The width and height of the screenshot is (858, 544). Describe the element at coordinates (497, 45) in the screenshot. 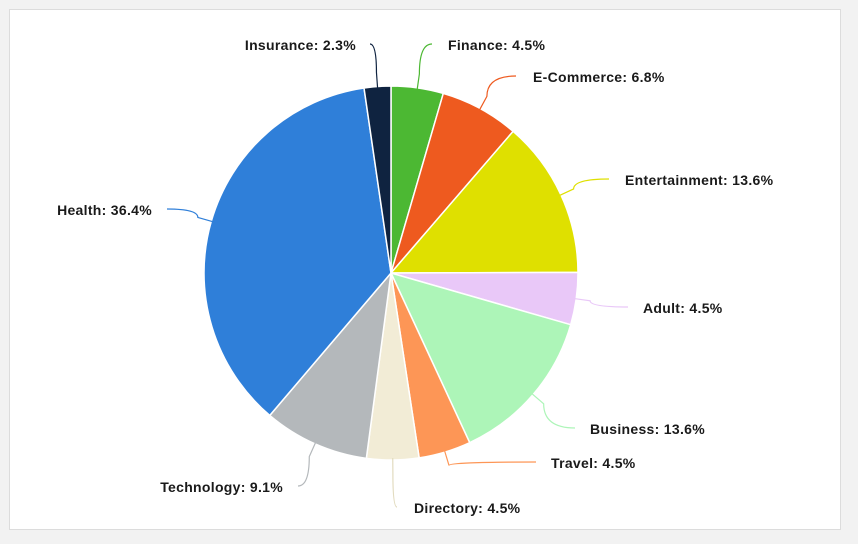

I see `slice-label-finance: Finance: 4.5%` at that location.